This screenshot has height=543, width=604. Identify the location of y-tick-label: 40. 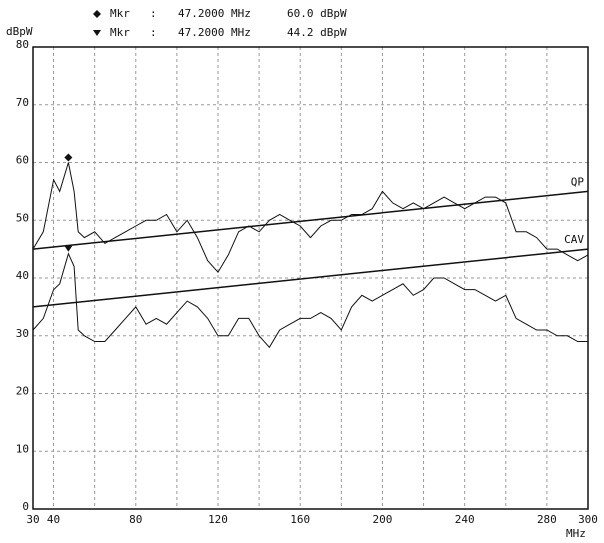
(22, 275).